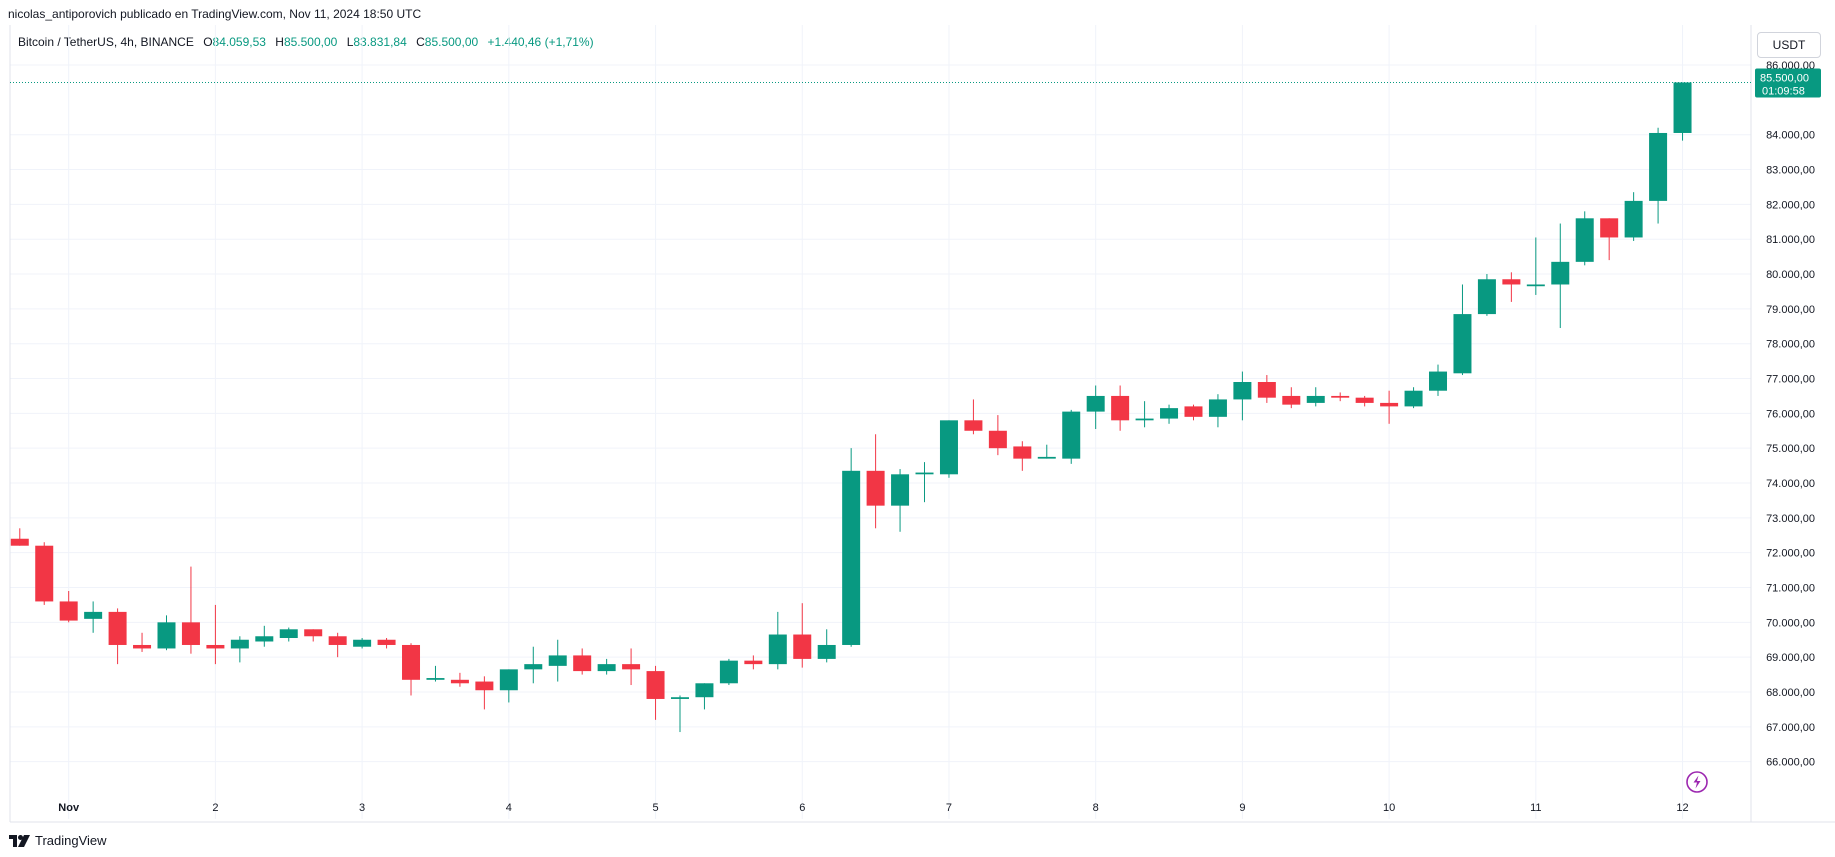 Image resolution: width=1835 pixels, height=857 pixels. Describe the element at coordinates (58, 840) in the screenshot. I see `tradingview-logo: TradingView` at that location.